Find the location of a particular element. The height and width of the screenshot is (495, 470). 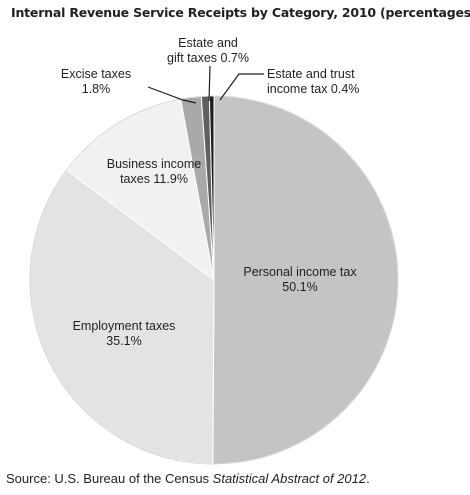

leader-line-estate-trust is located at coordinates (241, 87).